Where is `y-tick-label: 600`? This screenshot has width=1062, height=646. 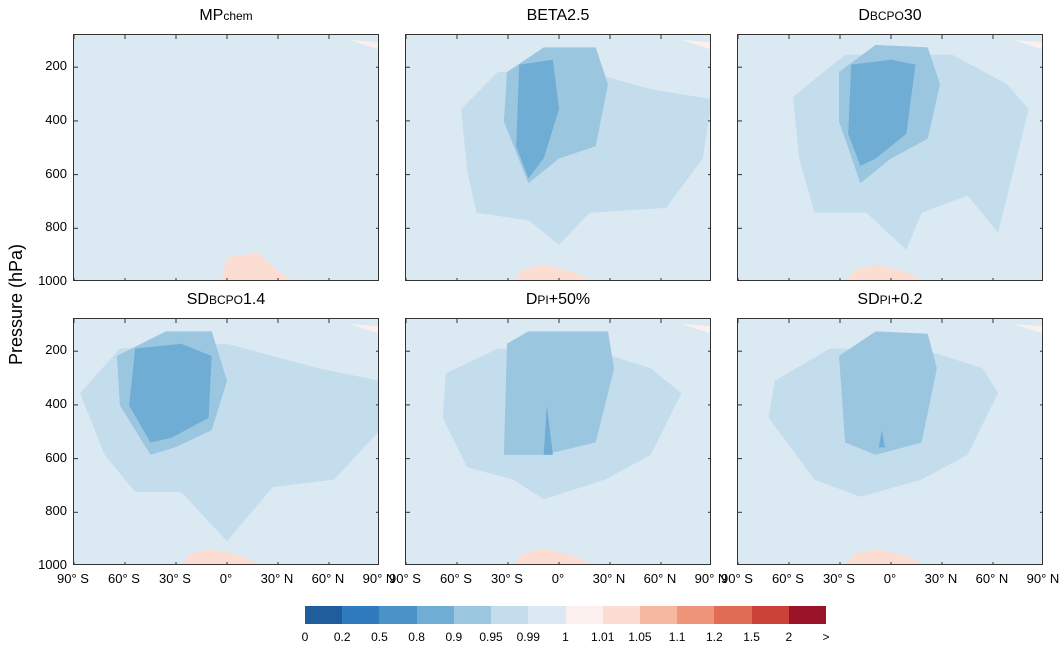 y-tick-label: 600 is located at coordinates (56, 457).